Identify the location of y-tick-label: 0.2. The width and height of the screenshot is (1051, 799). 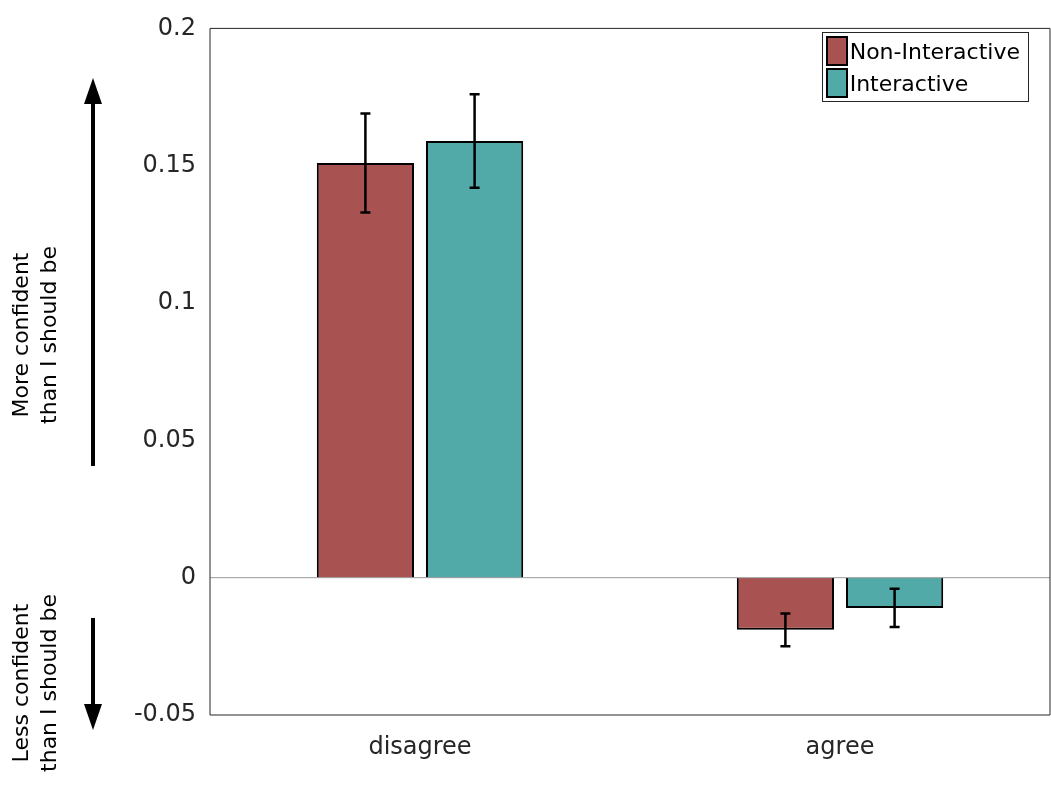
(176, 26).